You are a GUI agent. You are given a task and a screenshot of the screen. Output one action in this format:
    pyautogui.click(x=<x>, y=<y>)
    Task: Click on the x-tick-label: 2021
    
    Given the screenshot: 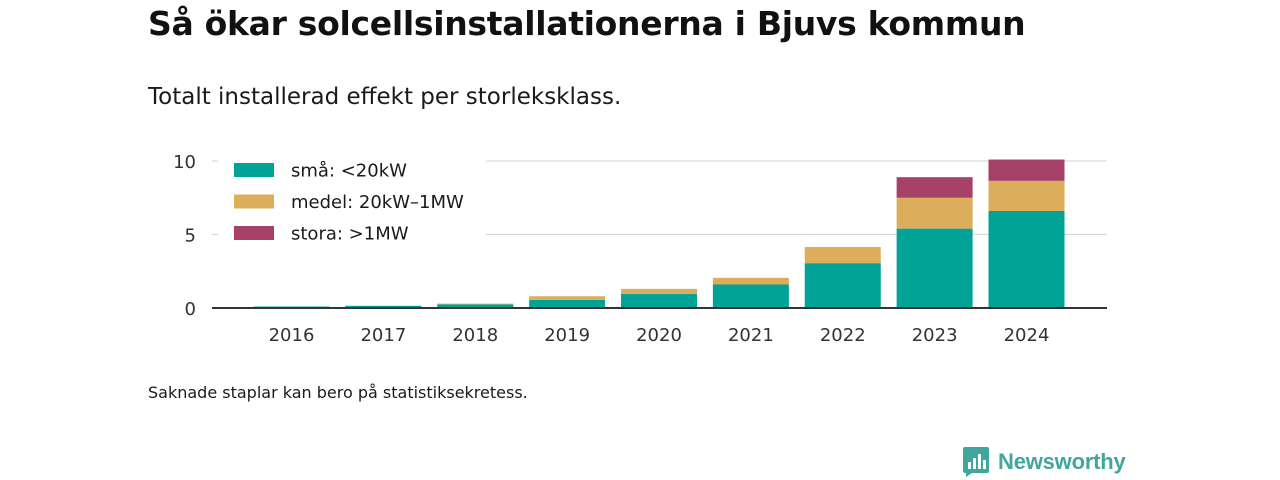 What is the action you would take?
    pyautogui.click(x=751, y=335)
    